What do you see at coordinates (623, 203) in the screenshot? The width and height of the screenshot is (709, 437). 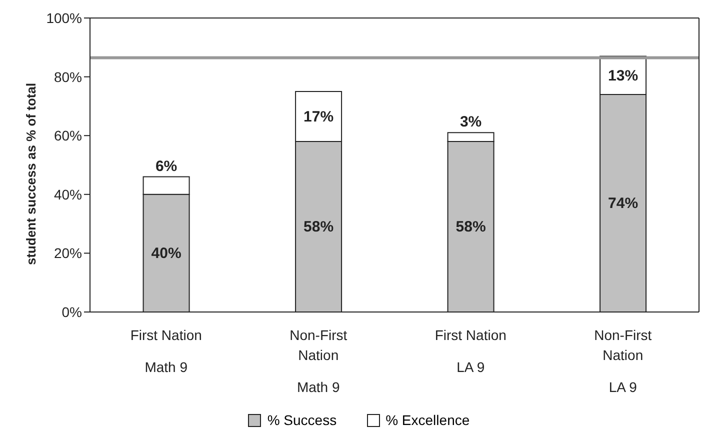 I see `data-label: 74%` at bounding box center [623, 203].